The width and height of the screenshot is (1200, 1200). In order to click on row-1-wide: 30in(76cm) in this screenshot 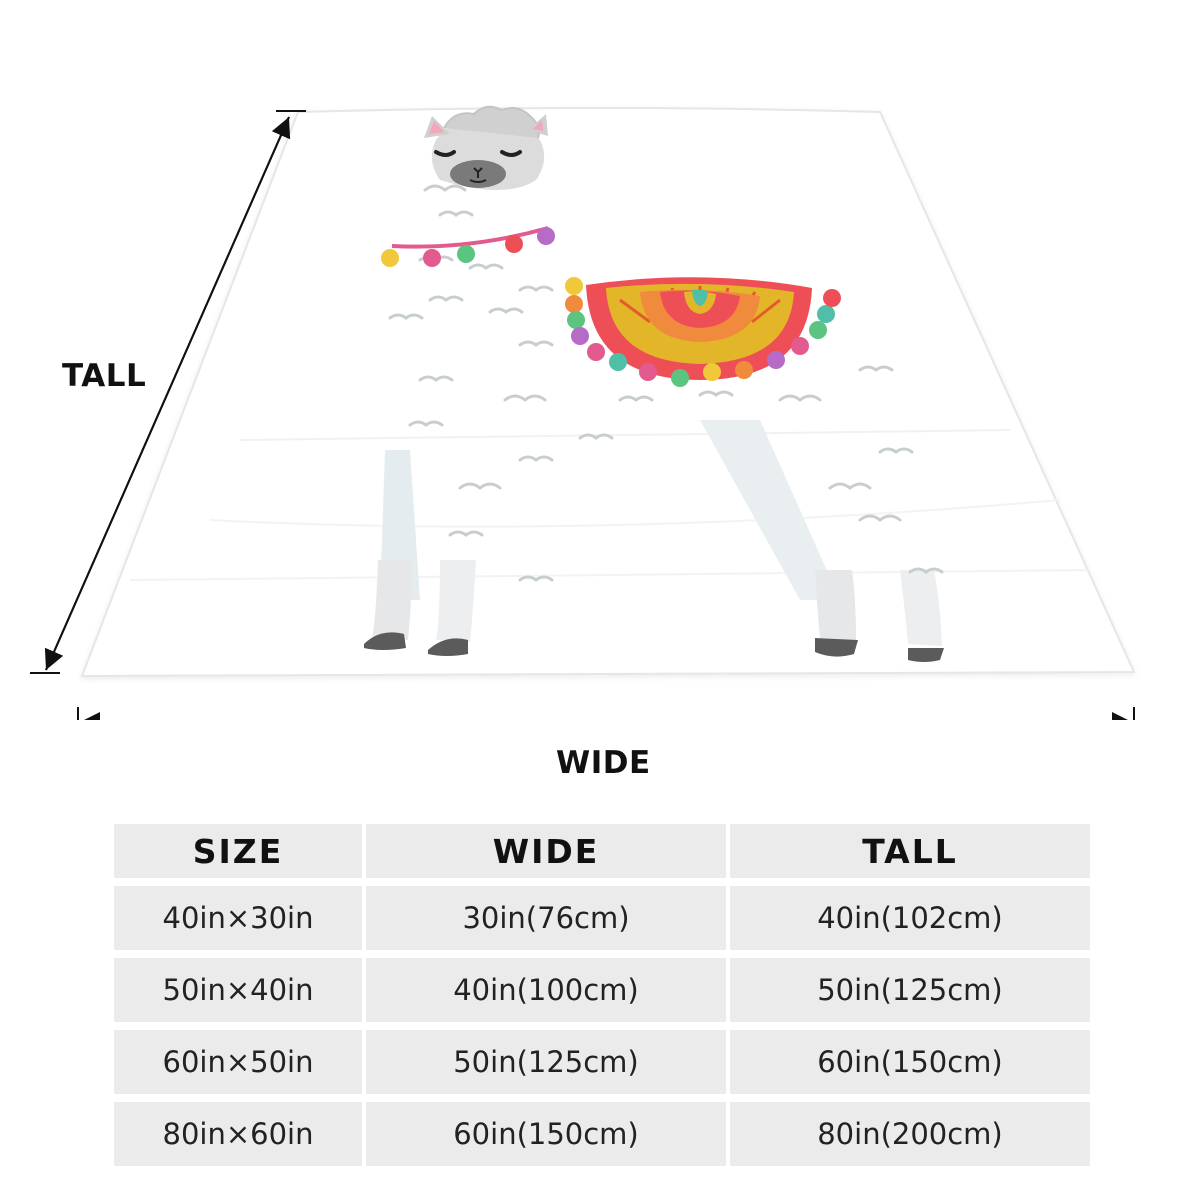, I will do `click(546, 918)`.